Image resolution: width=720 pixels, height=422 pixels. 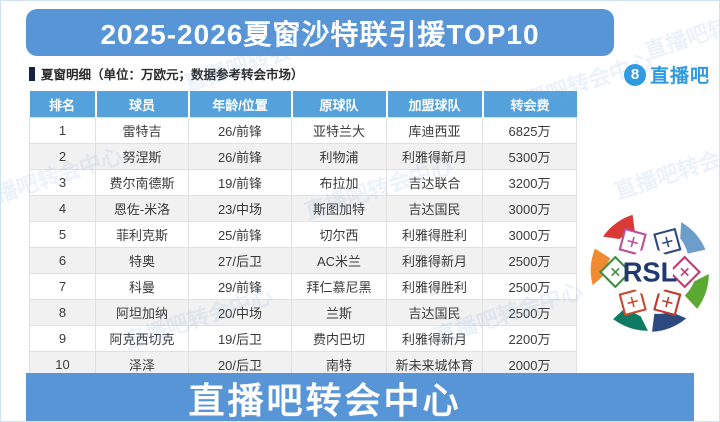 I want to click on table-row: 8 阿坦加纳 20/中场 兰斯 吉达国民 2500万, so click(x=303, y=312).